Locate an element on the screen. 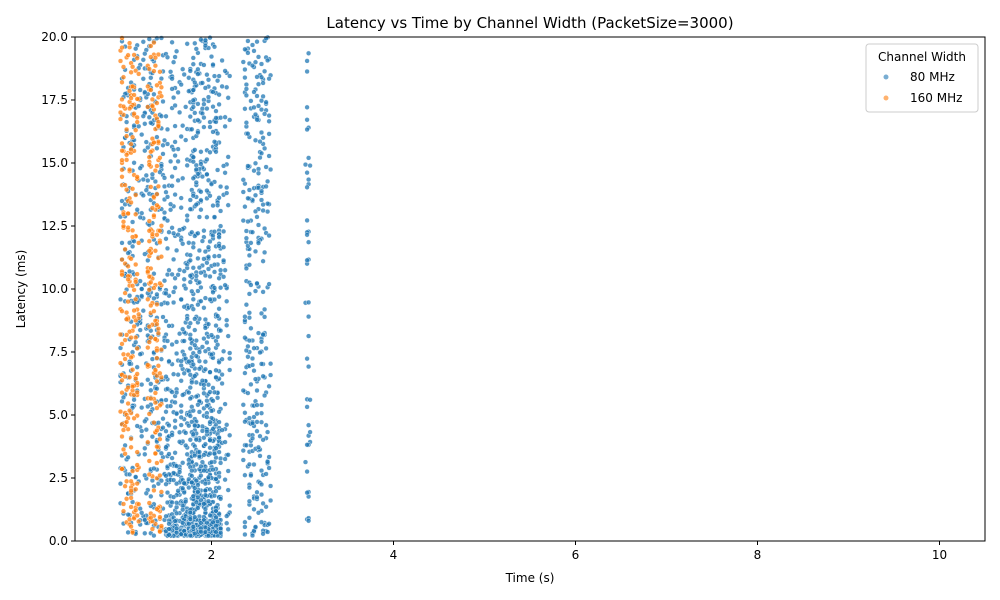 This screenshot has width=1000, height=600. y-tick-label: 15.0 is located at coordinates (54, 163).